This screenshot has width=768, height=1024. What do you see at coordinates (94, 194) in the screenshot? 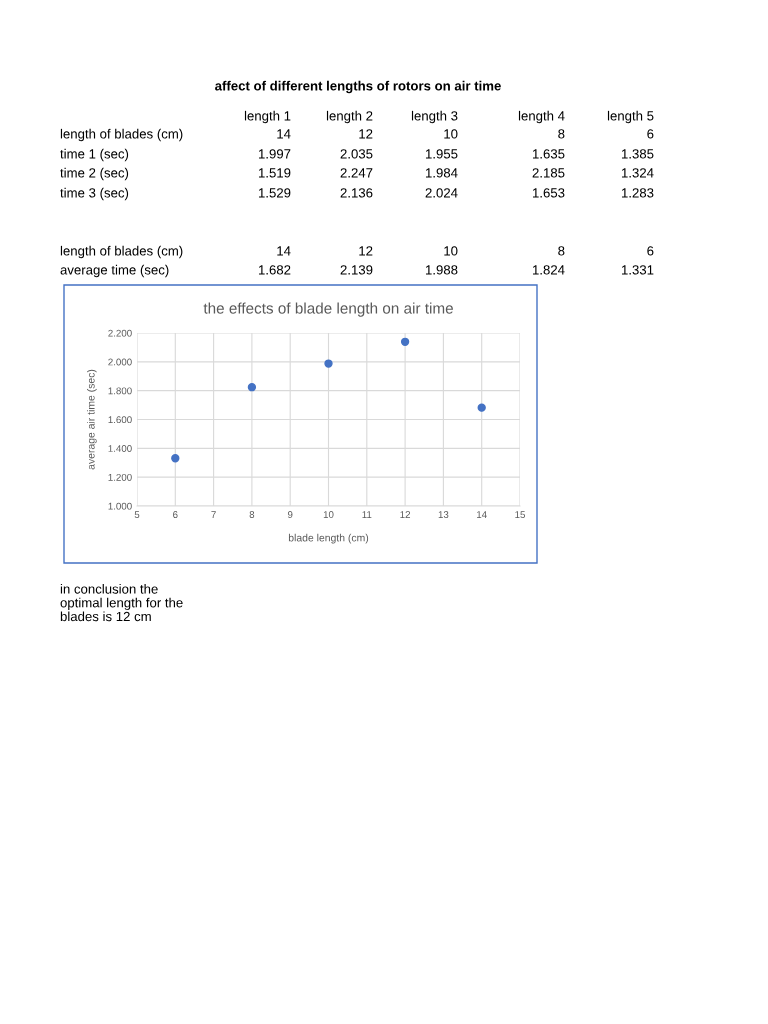
I see `text: time 3 (sec)` at bounding box center [94, 194].